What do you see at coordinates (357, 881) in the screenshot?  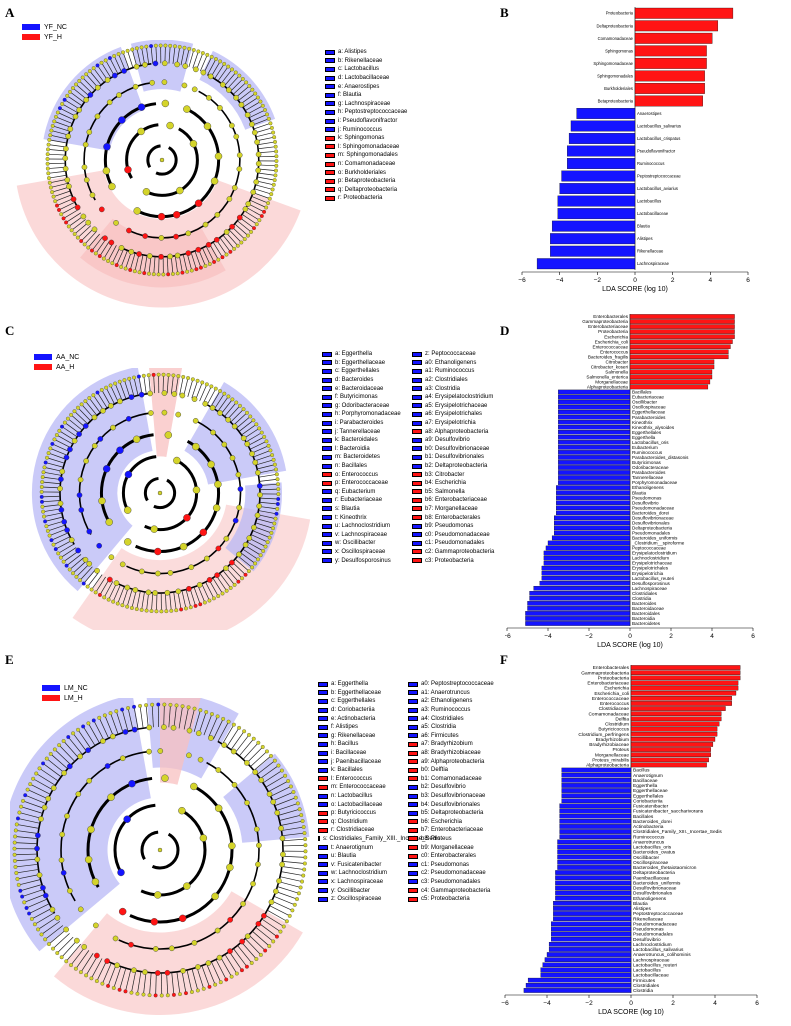 I see `legend-item-label: x: Lachnospiraceae` at bounding box center [357, 881].